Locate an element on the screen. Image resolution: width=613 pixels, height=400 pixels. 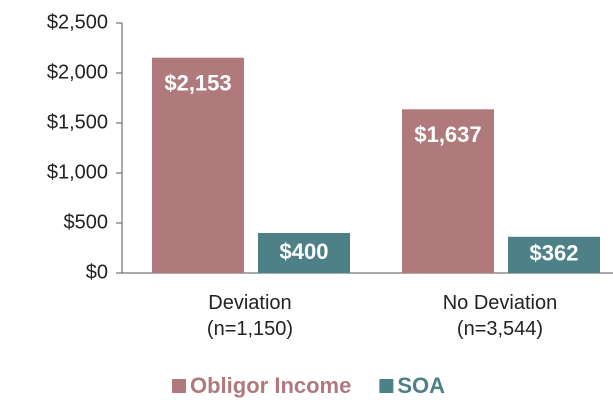
y-tick-label: $0 is located at coordinates (97, 272).